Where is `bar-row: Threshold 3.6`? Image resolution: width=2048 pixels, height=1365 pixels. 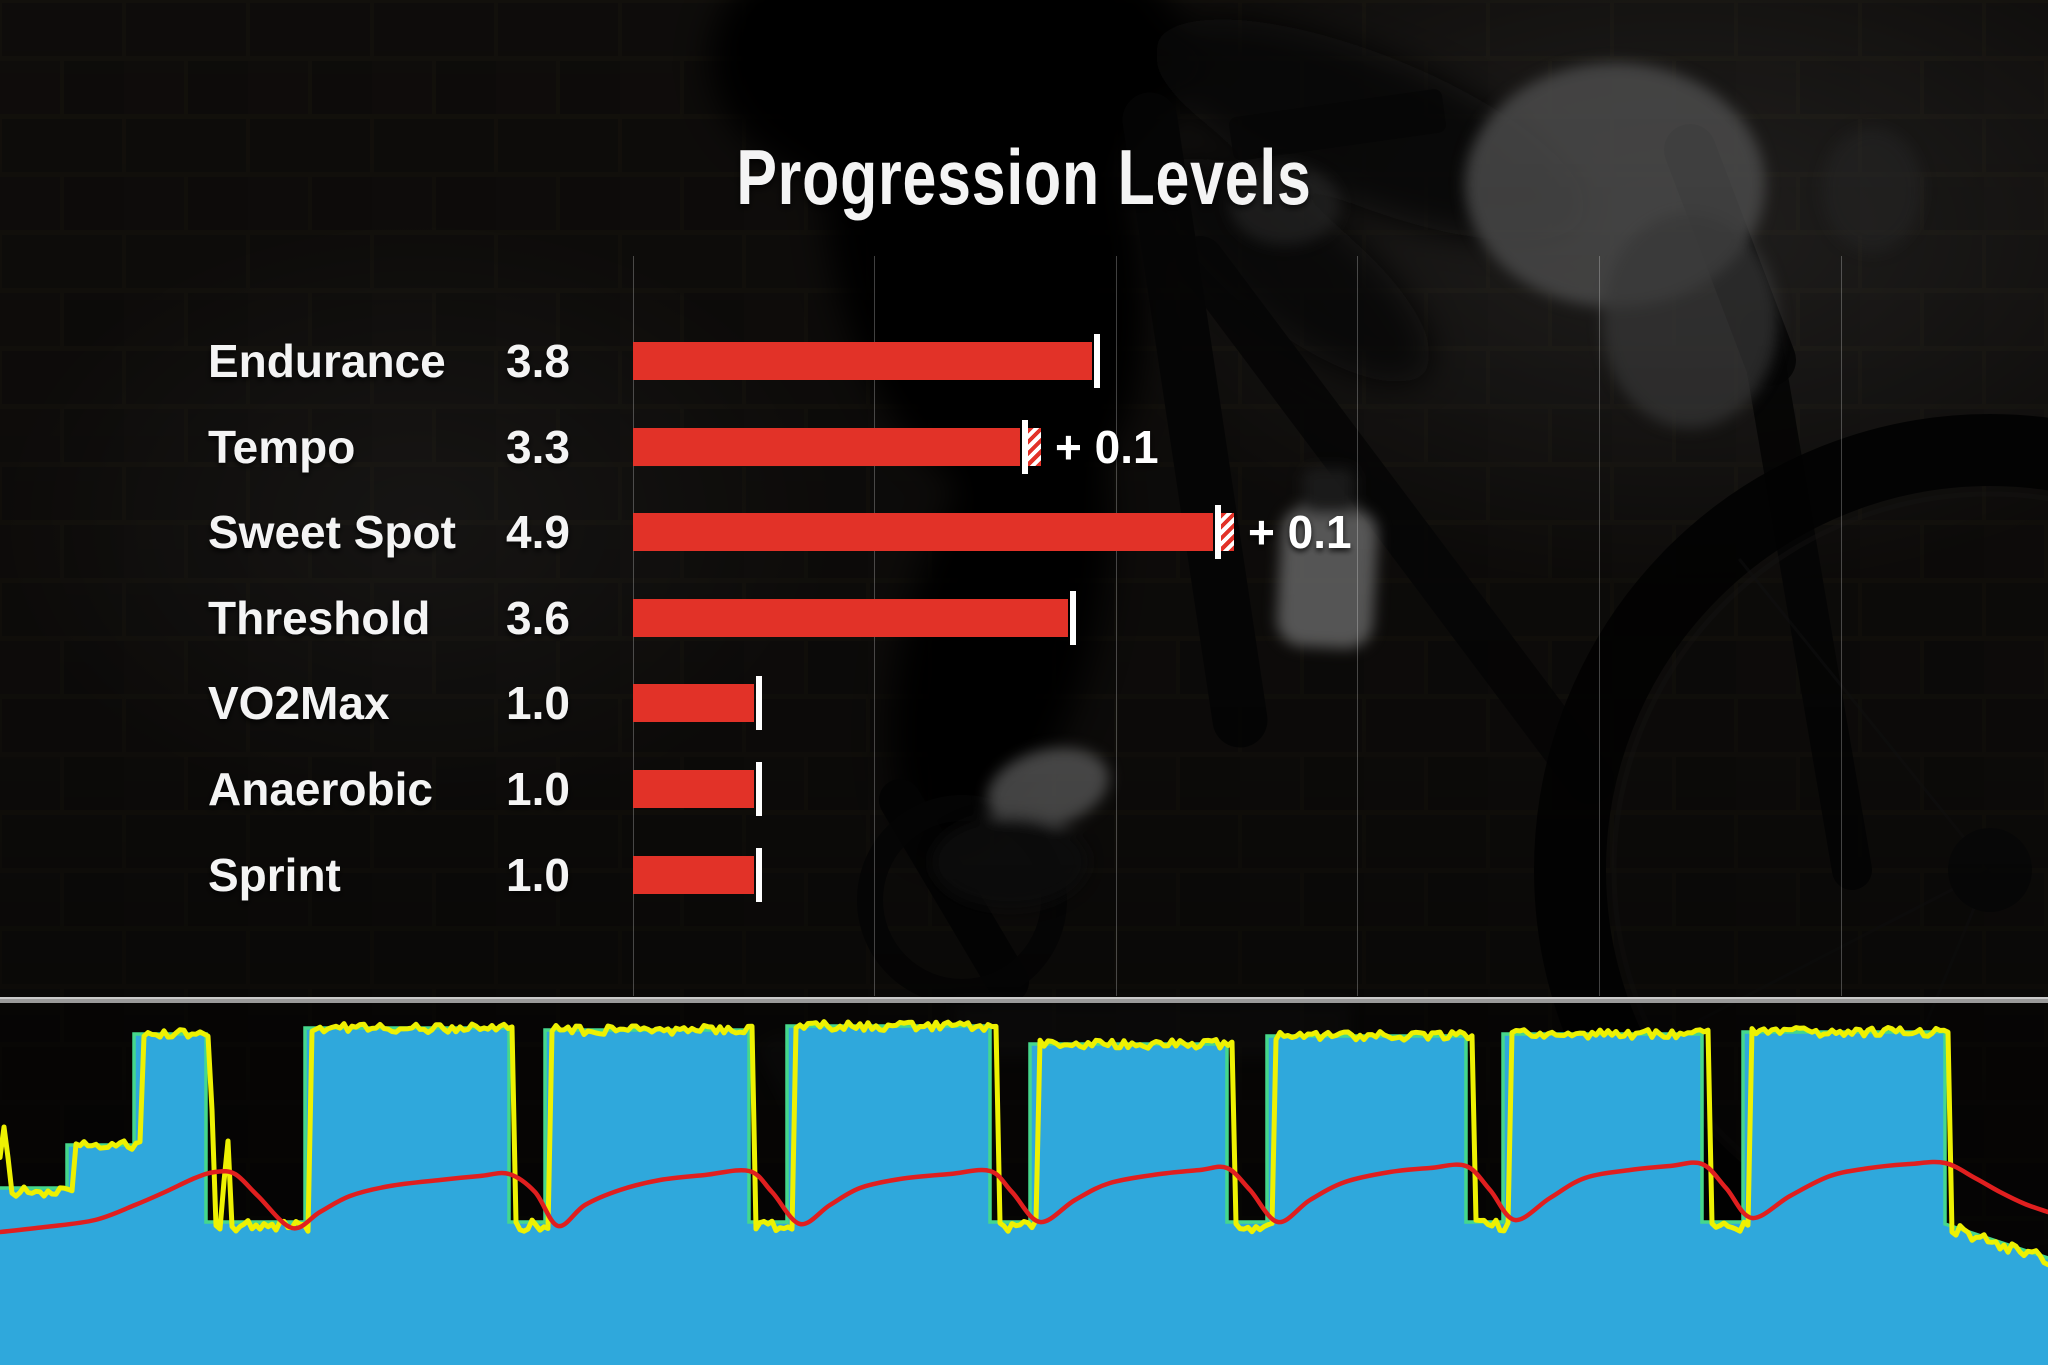 bar-row: Threshold 3.6 is located at coordinates (1024, 618).